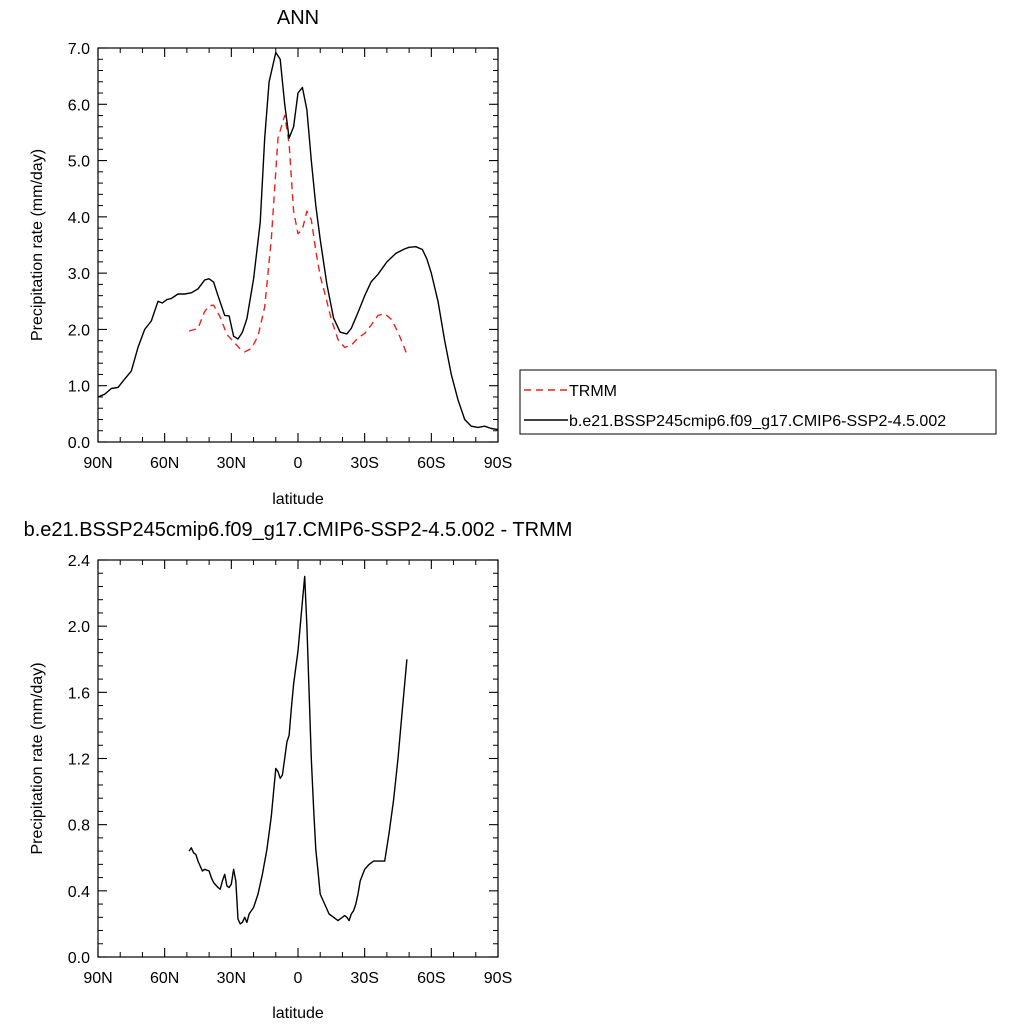 The image size is (1024, 1024). What do you see at coordinates (79, 49) in the screenshot?
I see `top-chart-y-tick-label: 7.0` at bounding box center [79, 49].